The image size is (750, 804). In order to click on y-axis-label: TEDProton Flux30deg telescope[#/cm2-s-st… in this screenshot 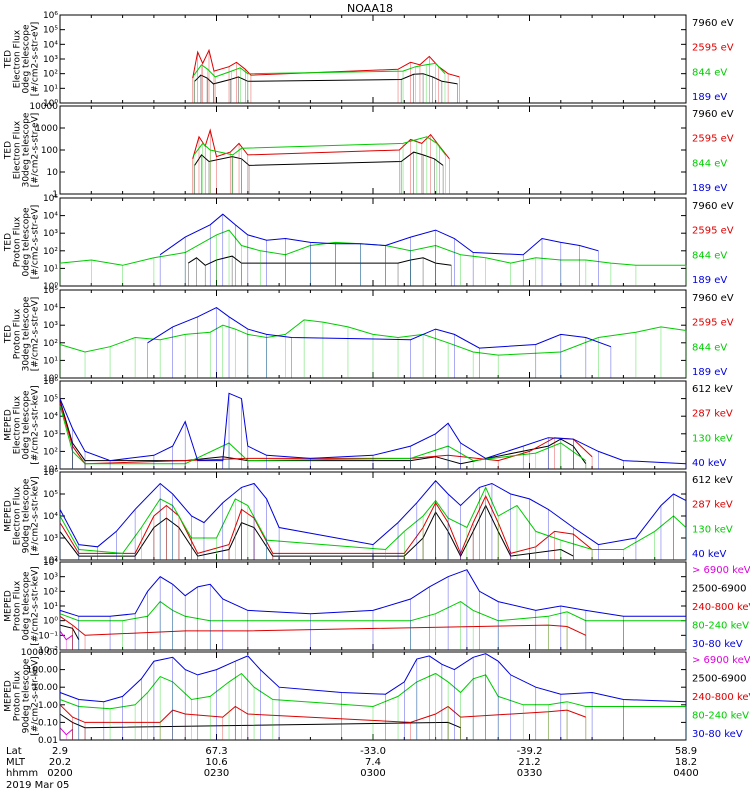, I will do `click(22, 333)`.